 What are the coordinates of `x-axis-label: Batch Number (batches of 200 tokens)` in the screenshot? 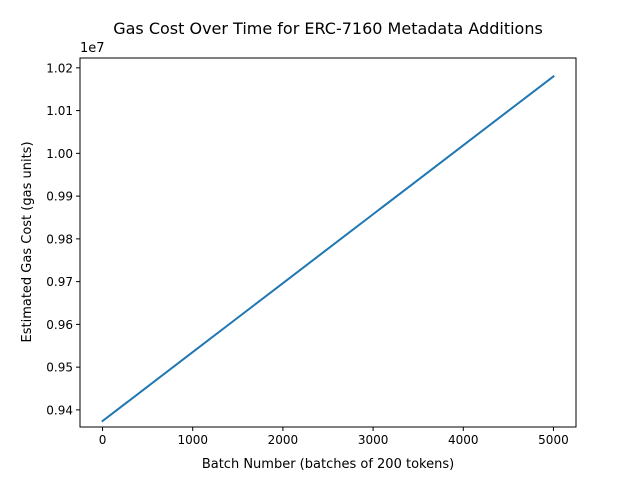 It's located at (328, 464).